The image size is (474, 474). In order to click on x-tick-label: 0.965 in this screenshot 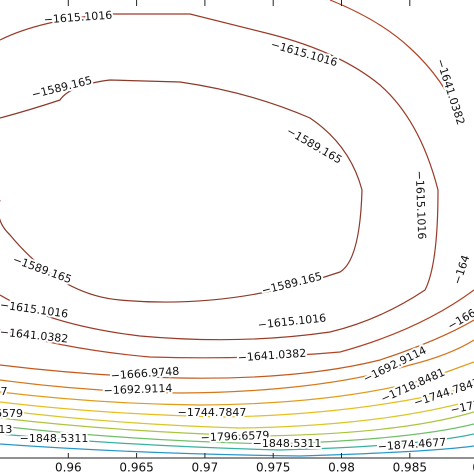, I will do `click(136, 467)`.